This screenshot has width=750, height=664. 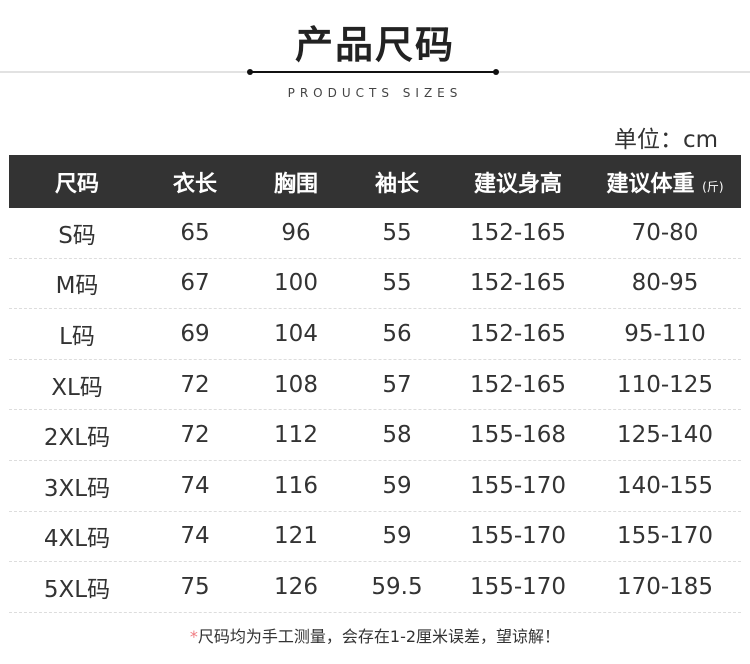 I want to click on cell-weight: 80-95, so click(x=665, y=283).